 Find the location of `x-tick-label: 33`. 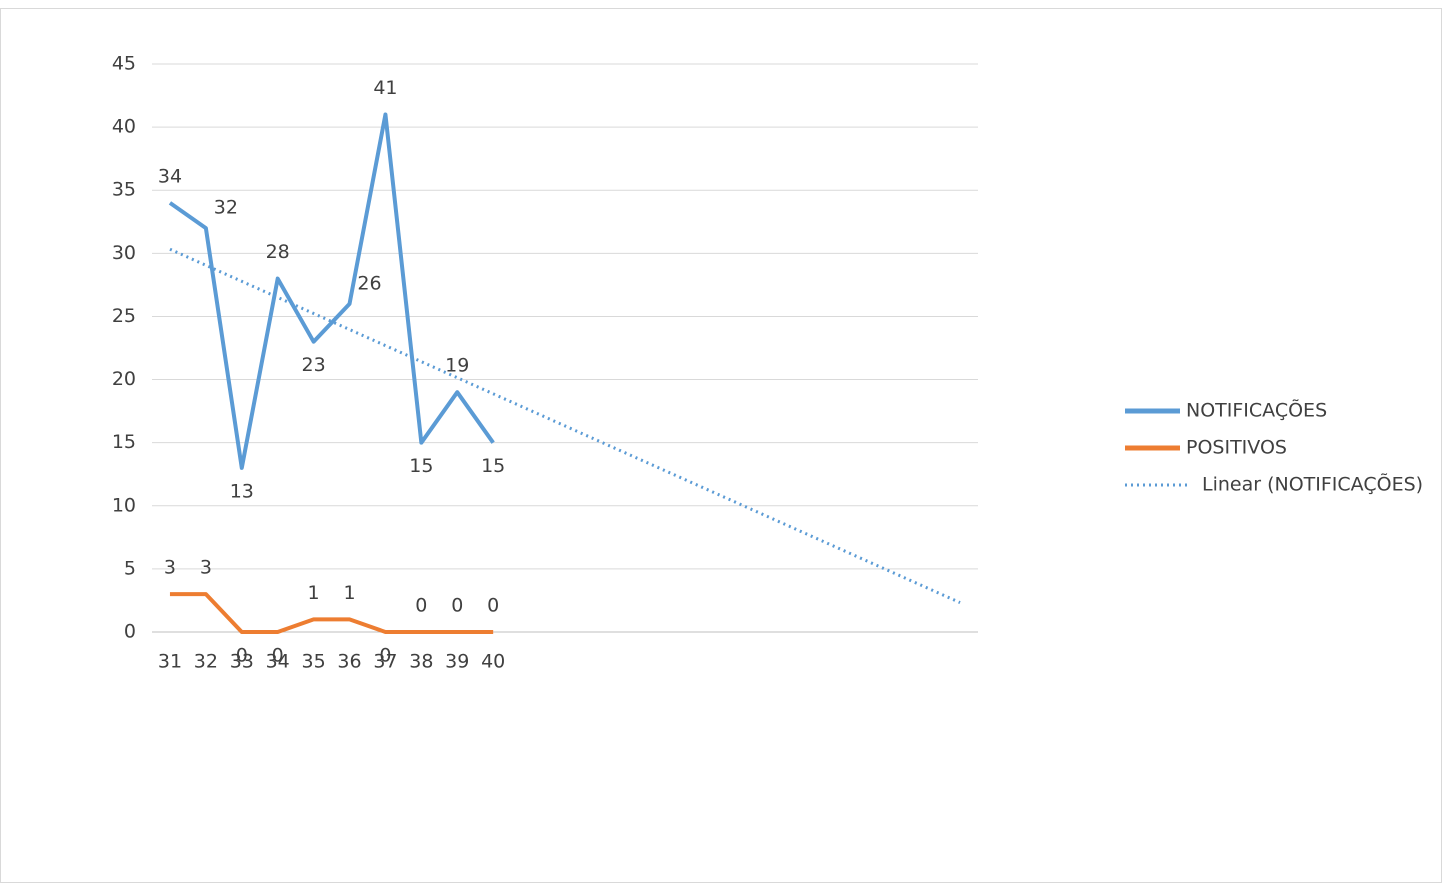

x-tick-label: 33 is located at coordinates (242, 662).